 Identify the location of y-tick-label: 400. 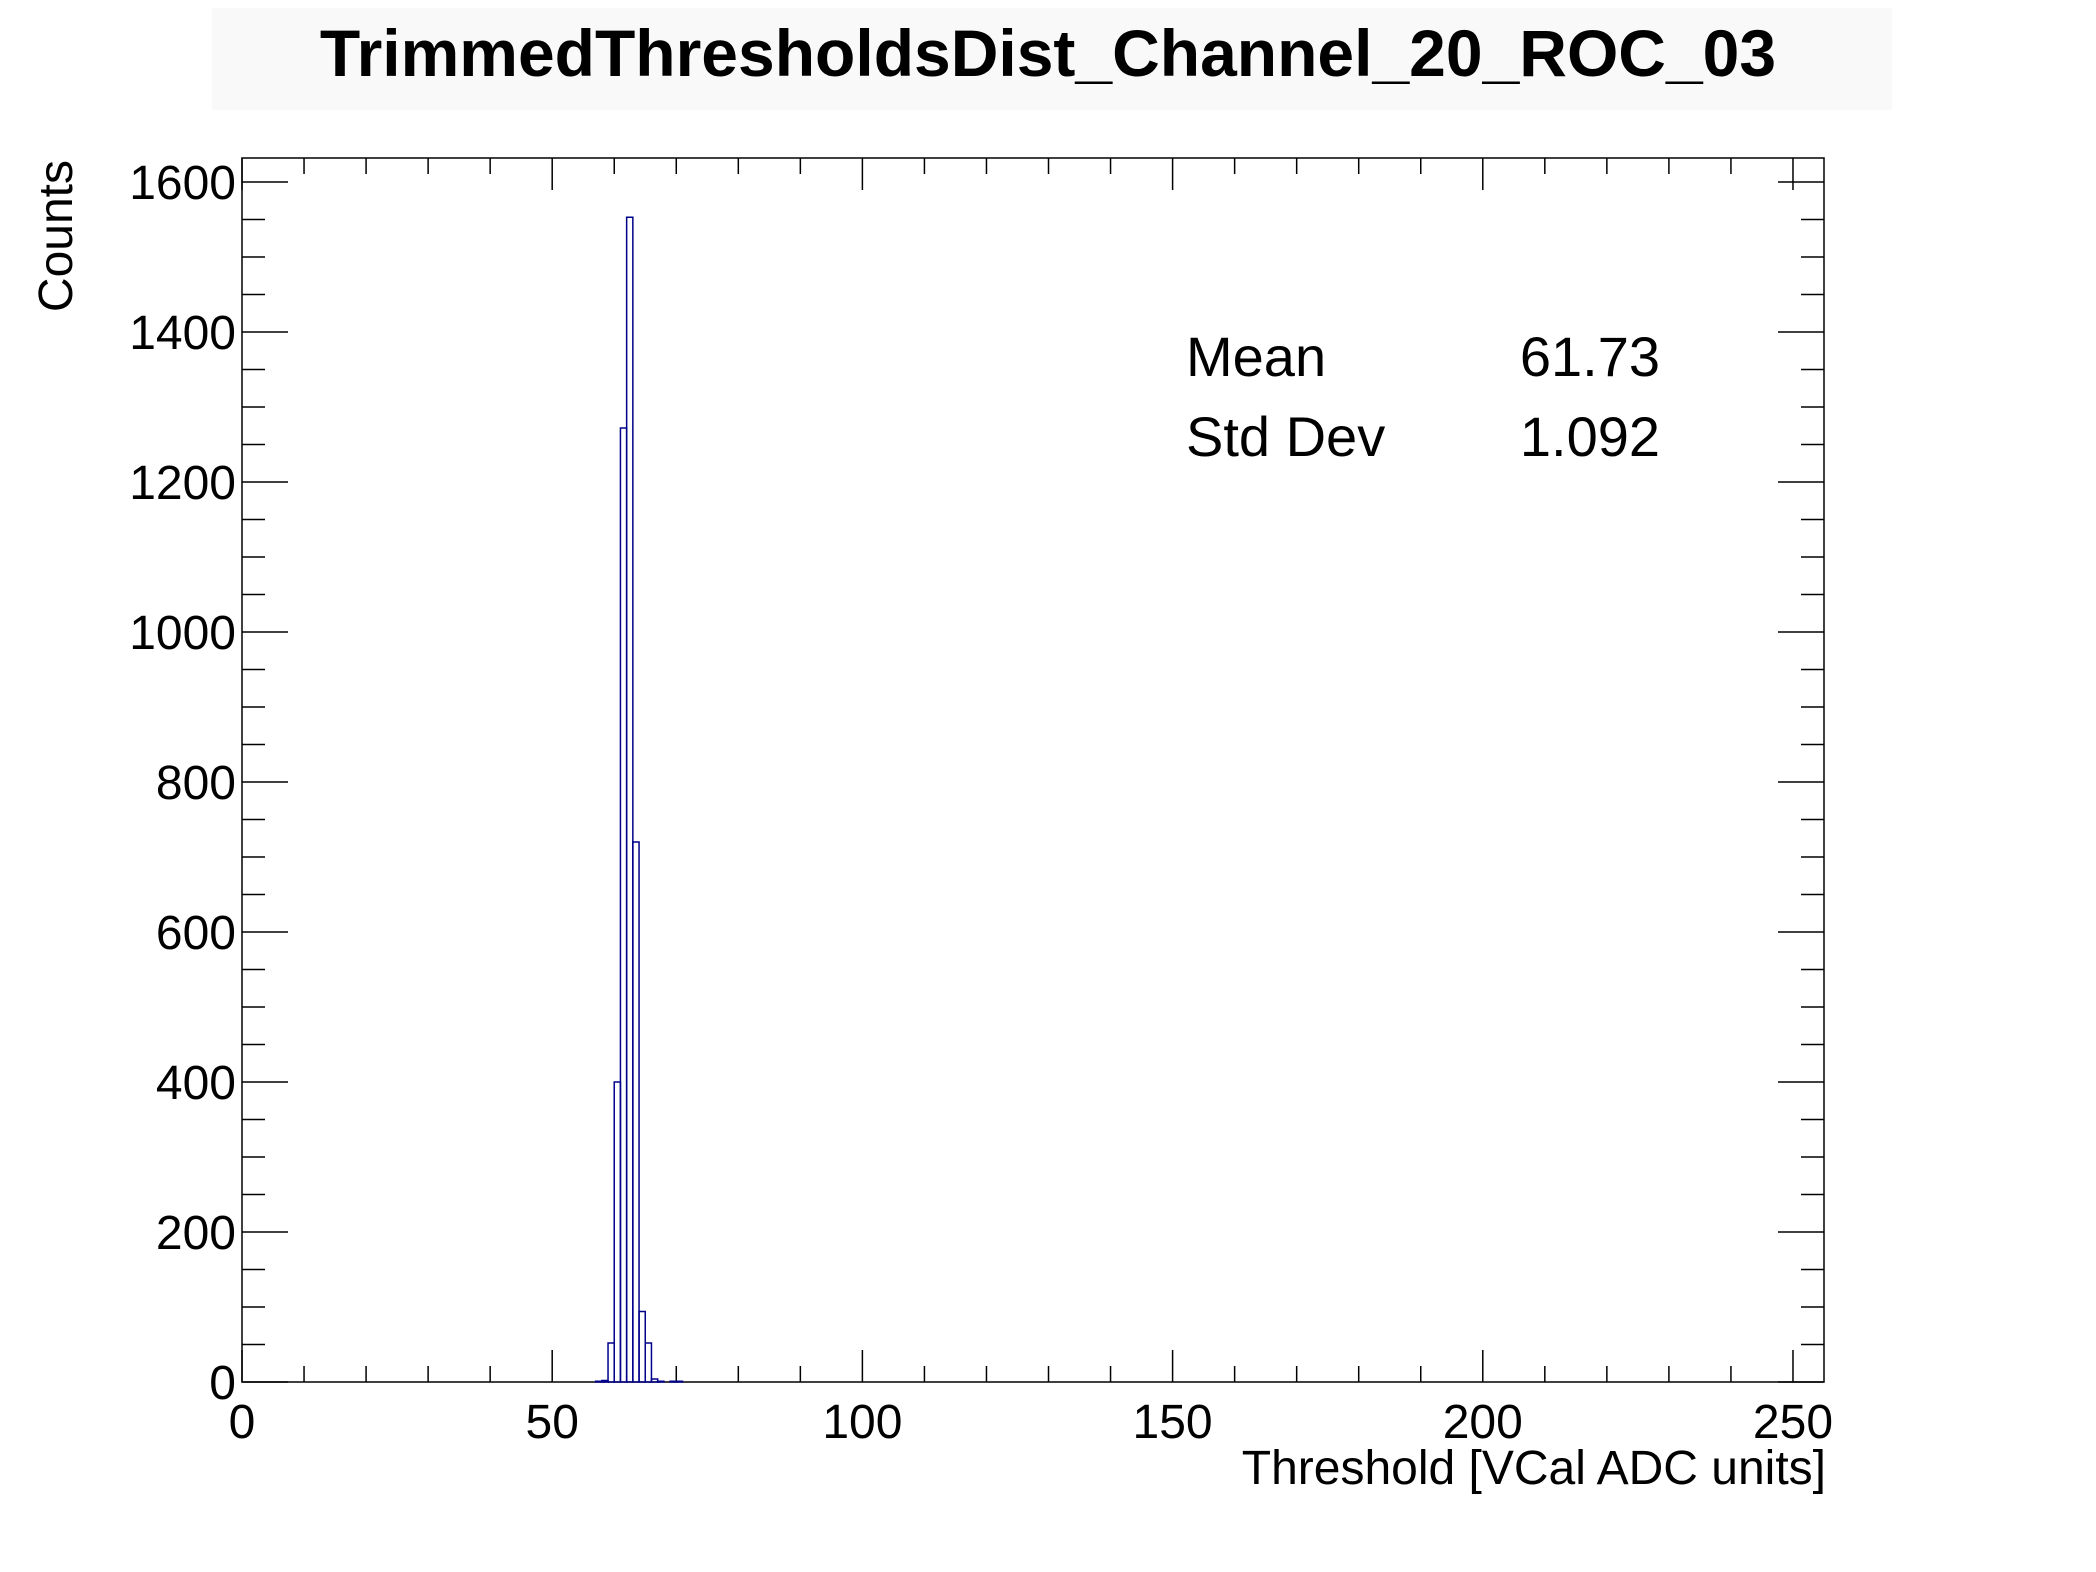
(196, 1083).